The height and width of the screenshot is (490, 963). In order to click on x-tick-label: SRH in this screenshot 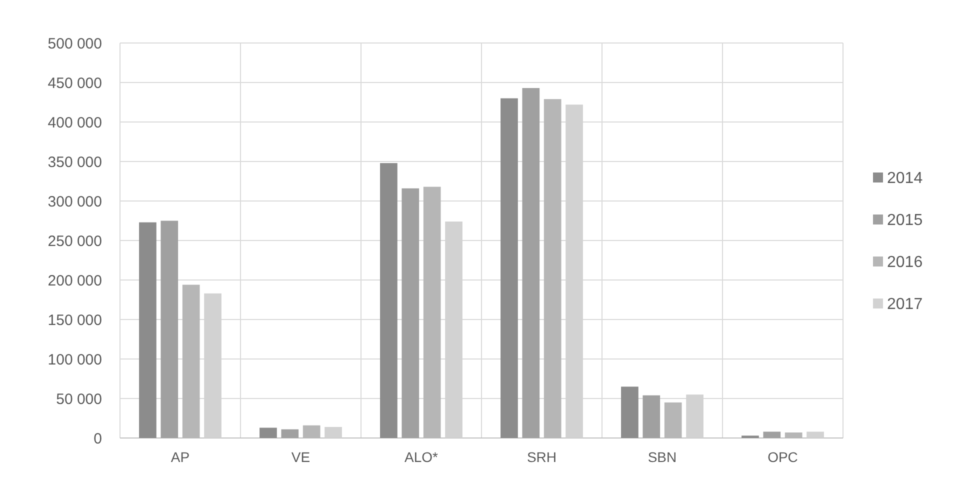, I will do `click(541, 457)`.